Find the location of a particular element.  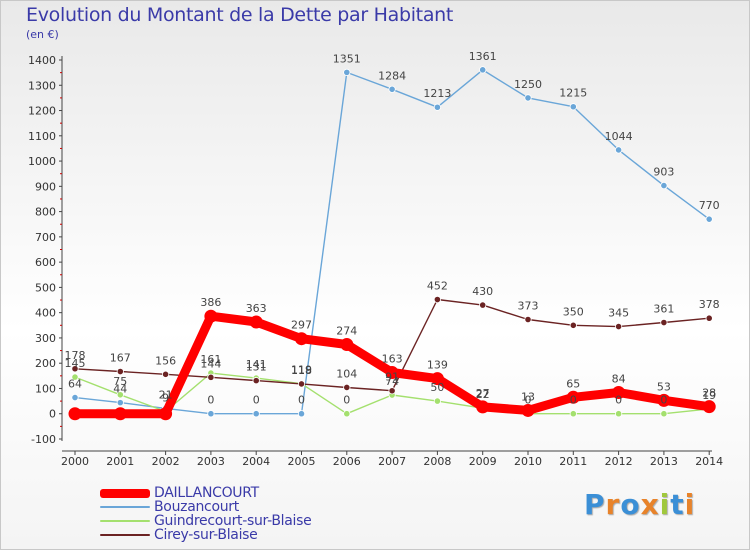

data-label: 91 is located at coordinates (392, 377).